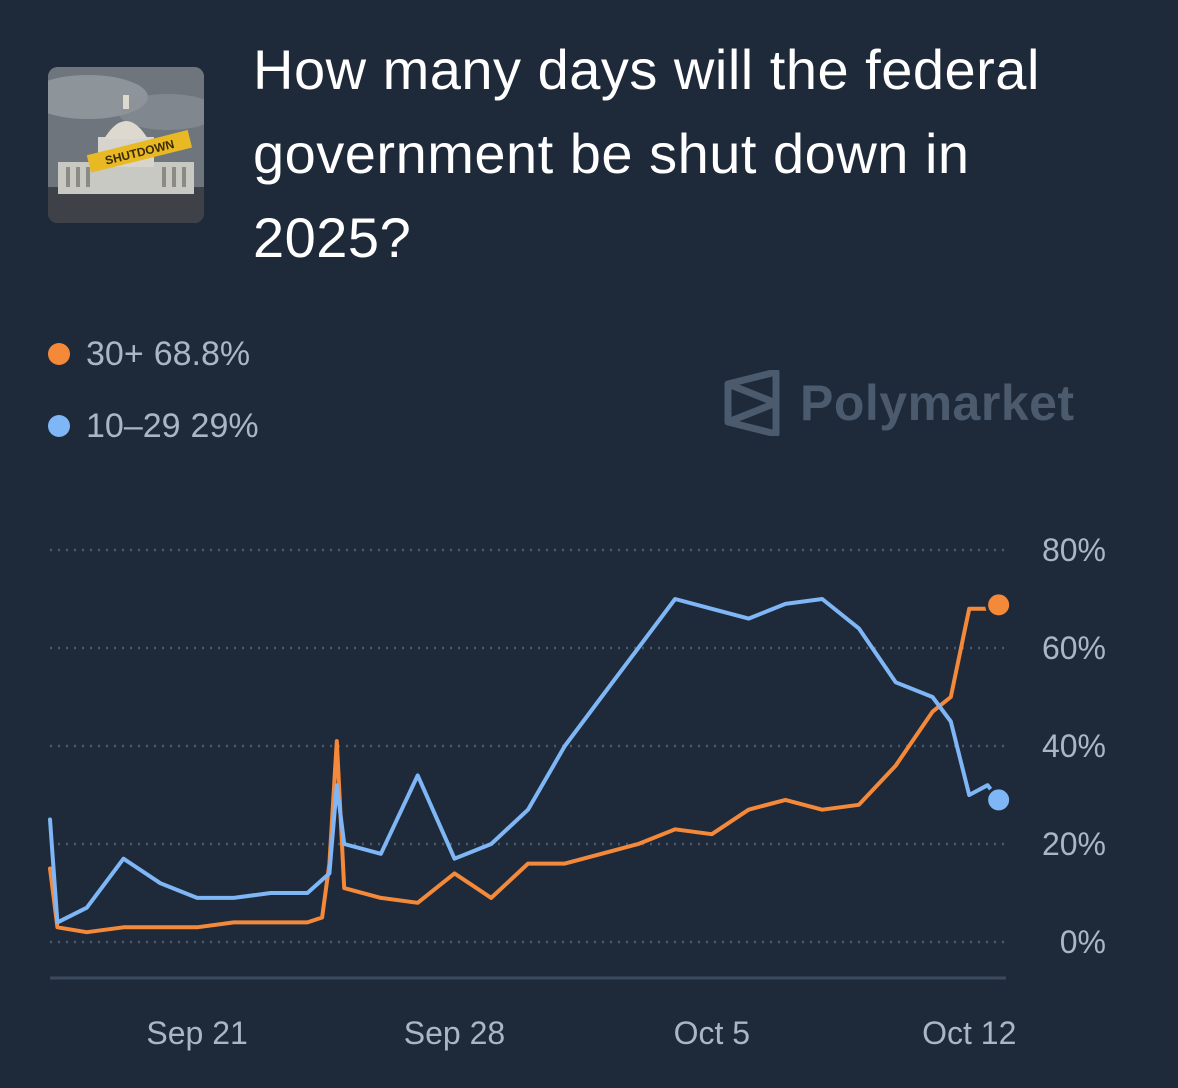 The image size is (1178, 1088). What do you see at coordinates (1074, 844) in the screenshot?
I see `y-tick-label: 20%` at bounding box center [1074, 844].